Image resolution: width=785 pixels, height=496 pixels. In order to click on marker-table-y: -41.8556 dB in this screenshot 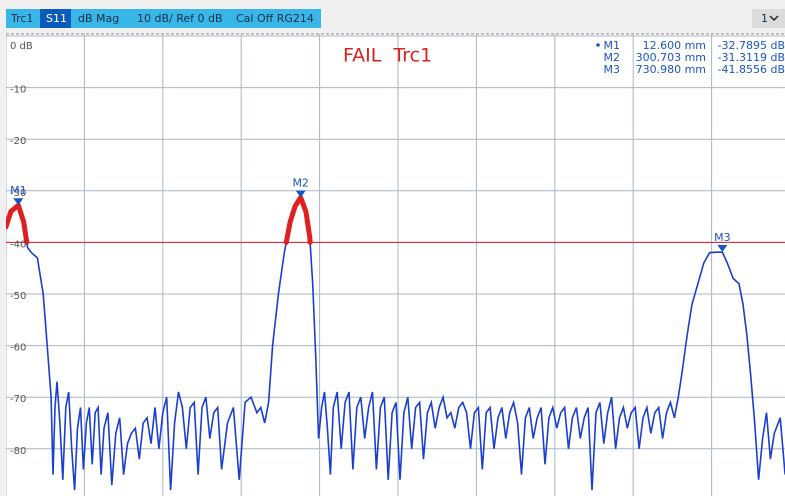, I will do `click(751, 69)`.